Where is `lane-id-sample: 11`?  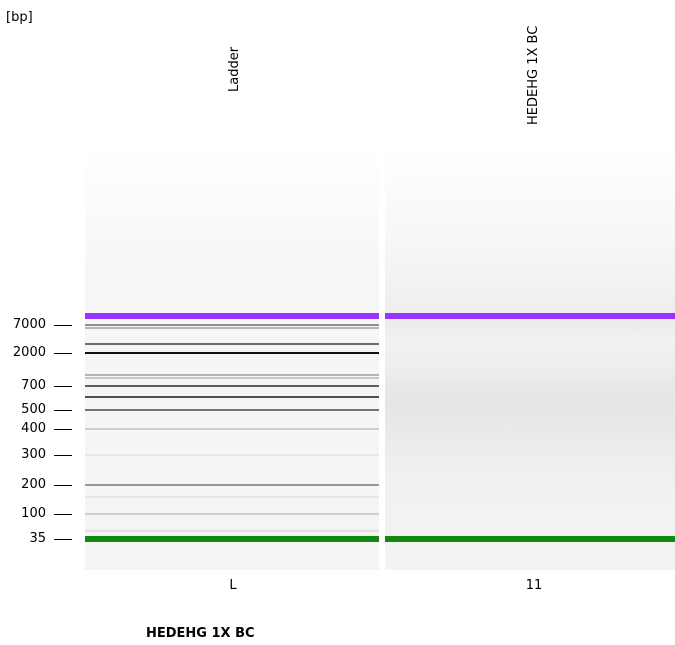 lane-id-sample: 11 is located at coordinates (534, 585).